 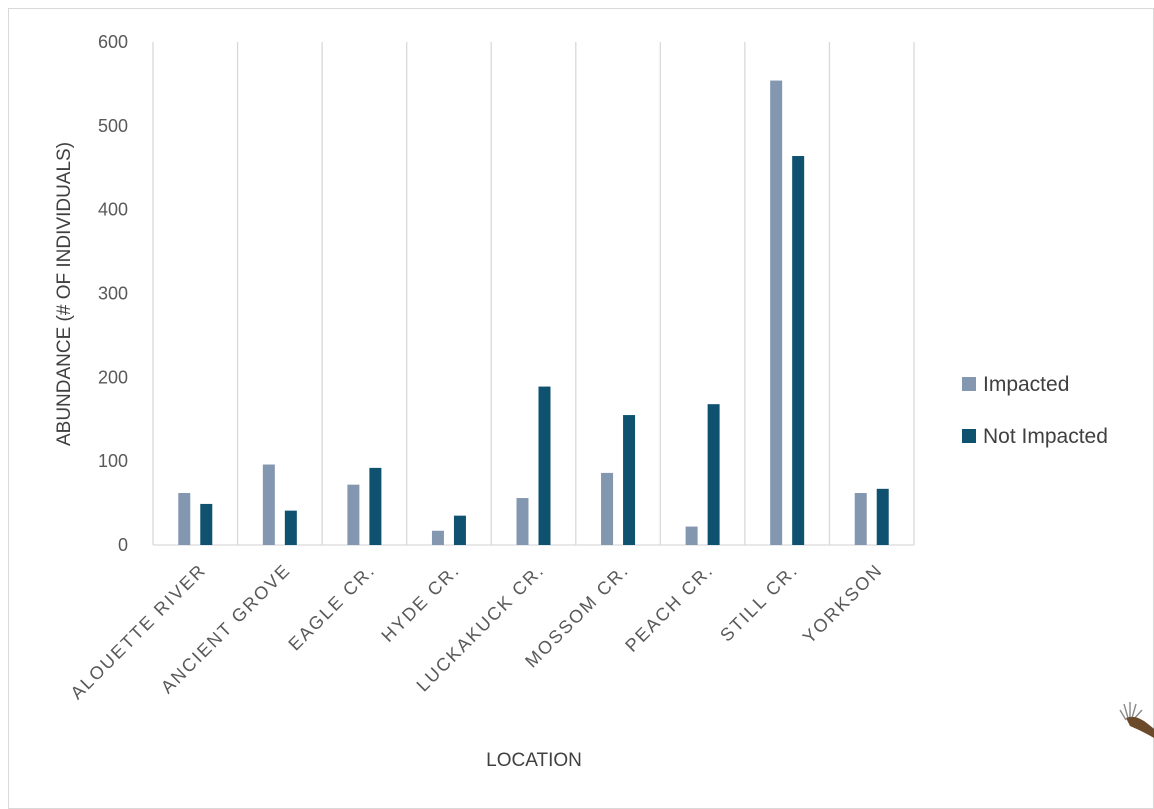 What do you see at coordinates (969, 384) in the screenshot?
I see `legend-swatch-impacted` at bounding box center [969, 384].